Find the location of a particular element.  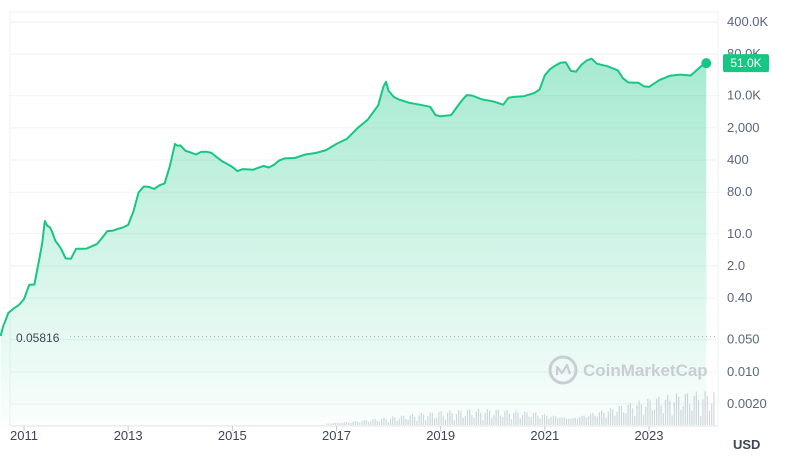

y-tick-label: 0.010 is located at coordinates (743, 371).